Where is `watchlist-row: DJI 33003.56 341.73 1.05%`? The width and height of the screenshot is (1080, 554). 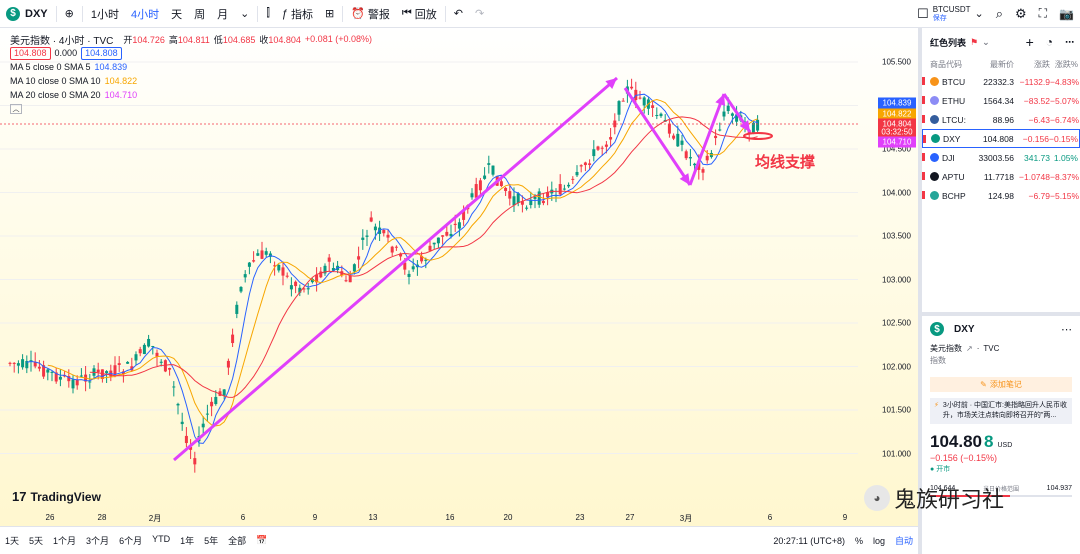
watchlist-row: DJI 33003.56 341.73 1.05% is located at coordinates (1001, 157).